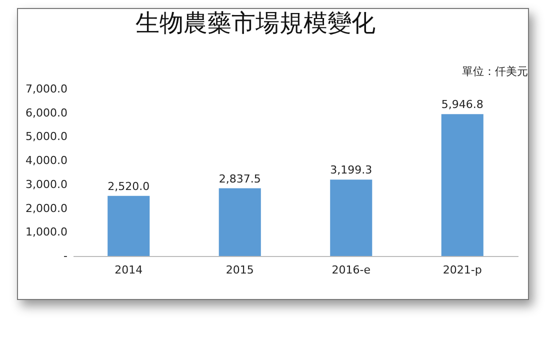 The image size is (558, 337). What do you see at coordinates (128, 270) in the screenshot?
I see `x-tick-label: 2014` at bounding box center [128, 270].